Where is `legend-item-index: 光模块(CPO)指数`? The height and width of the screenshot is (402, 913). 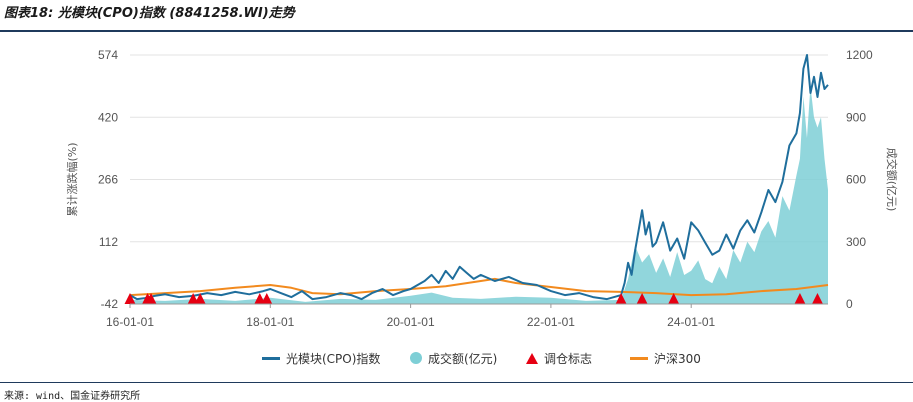
legend-item-index: 光模块(CPO)指数 is located at coordinates (321, 358).